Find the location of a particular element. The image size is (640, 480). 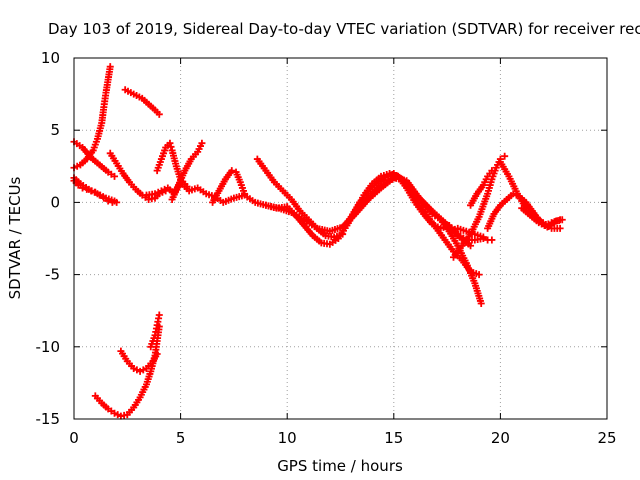

series-arc-right-rise is located at coordinates (479, 206).